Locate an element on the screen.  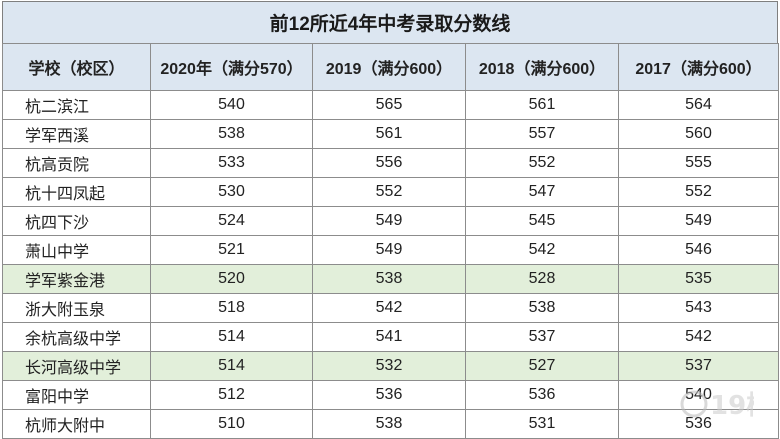
score-cell-2019: 552 is located at coordinates (389, 192).